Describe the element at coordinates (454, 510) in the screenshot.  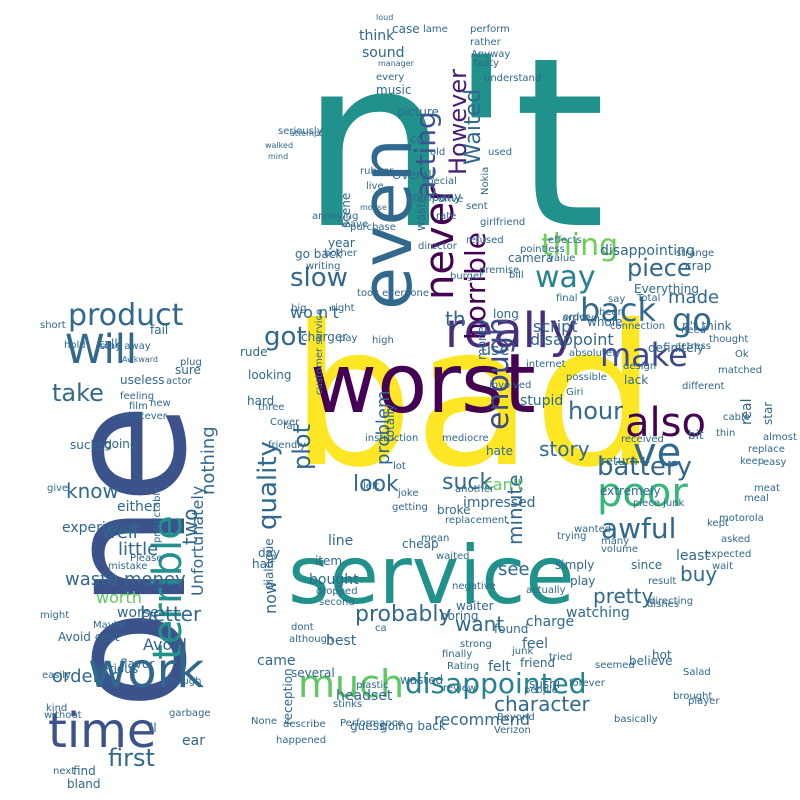
I see `word-broke-121: broke` at that location.